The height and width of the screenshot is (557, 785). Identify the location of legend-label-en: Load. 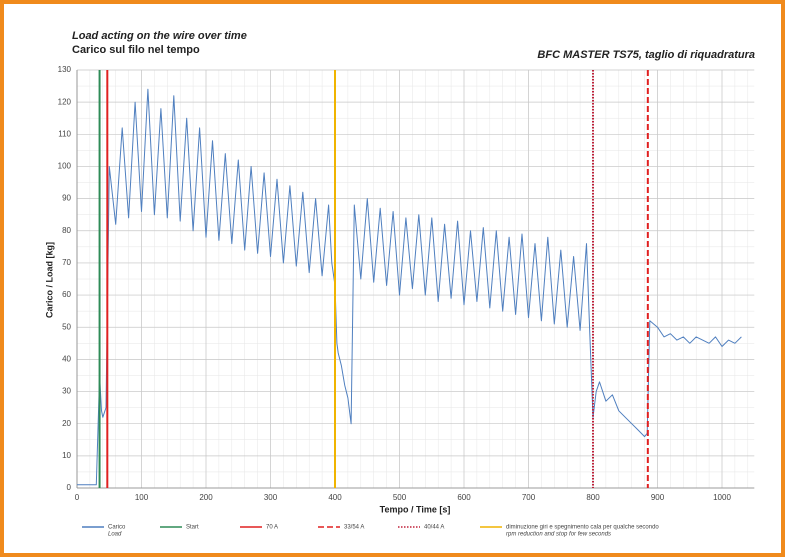
(115, 535).